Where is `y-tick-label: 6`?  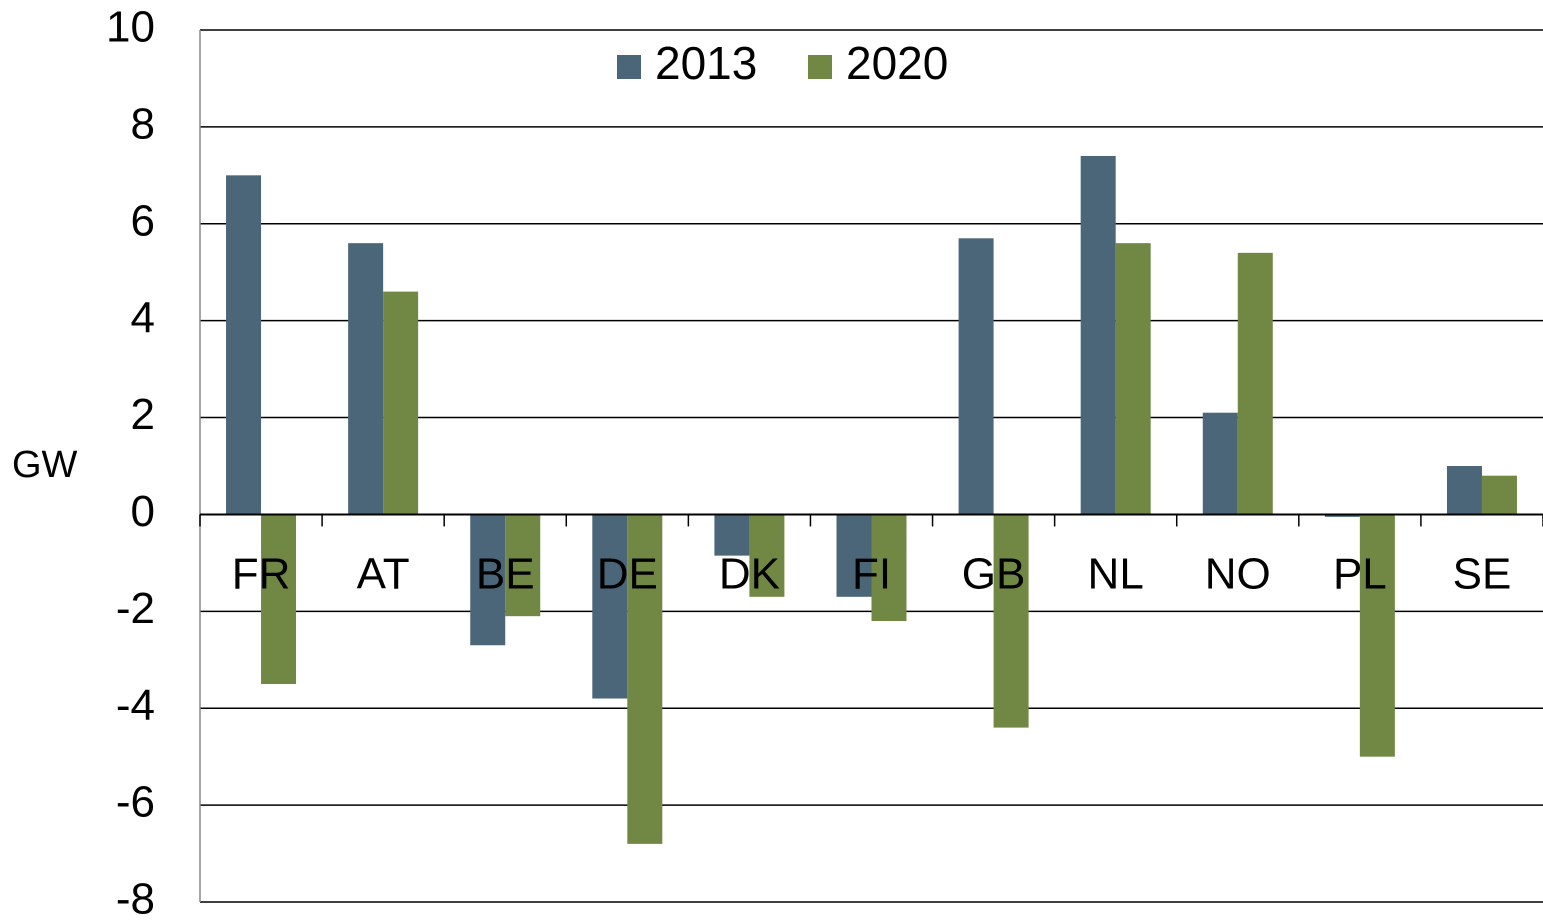 y-tick-label: 6 is located at coordinates (143, 220).